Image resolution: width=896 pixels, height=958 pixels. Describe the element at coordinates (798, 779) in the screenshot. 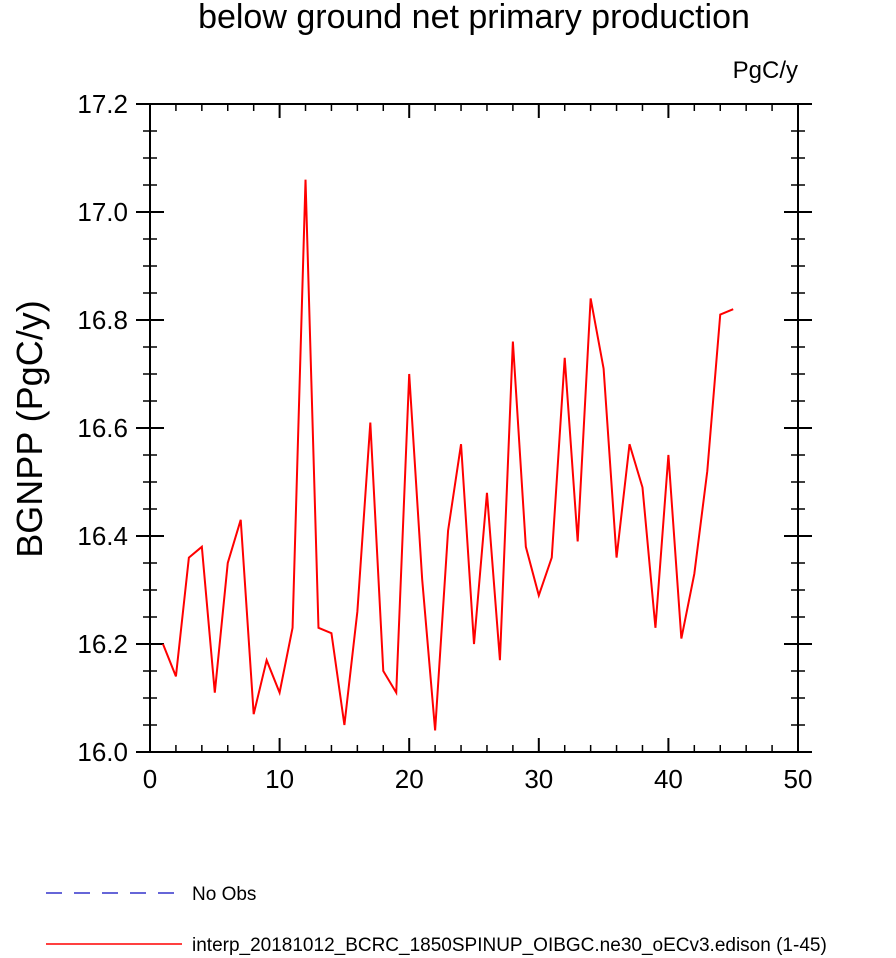

I see `x-tick-label: 50` at that location.